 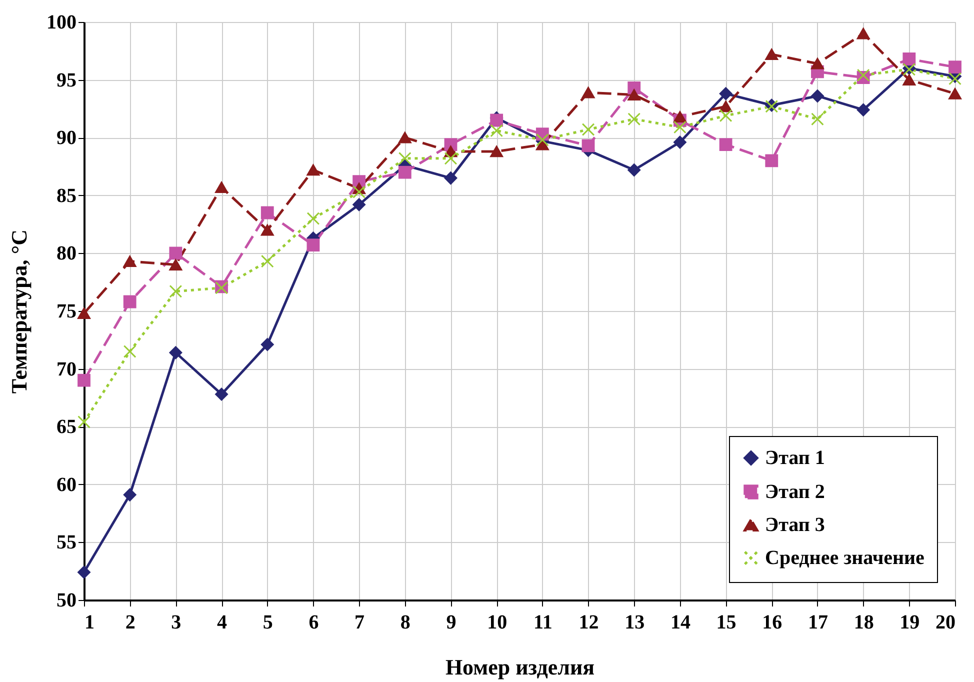 What do you see at coordinates (845, 558) in the screenshot?
I see `legend-label: Среднее значение` at bounding box center [845, 558].